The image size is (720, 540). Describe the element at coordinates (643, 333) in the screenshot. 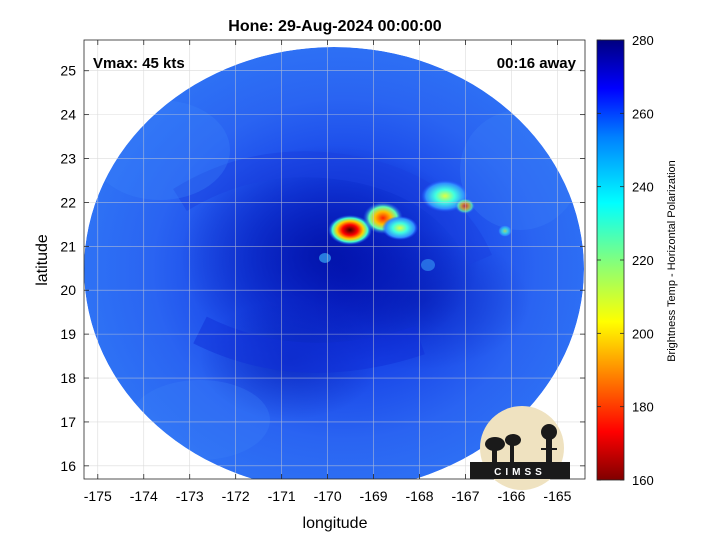

I see `colorbar-tick-label: 200` at that location.